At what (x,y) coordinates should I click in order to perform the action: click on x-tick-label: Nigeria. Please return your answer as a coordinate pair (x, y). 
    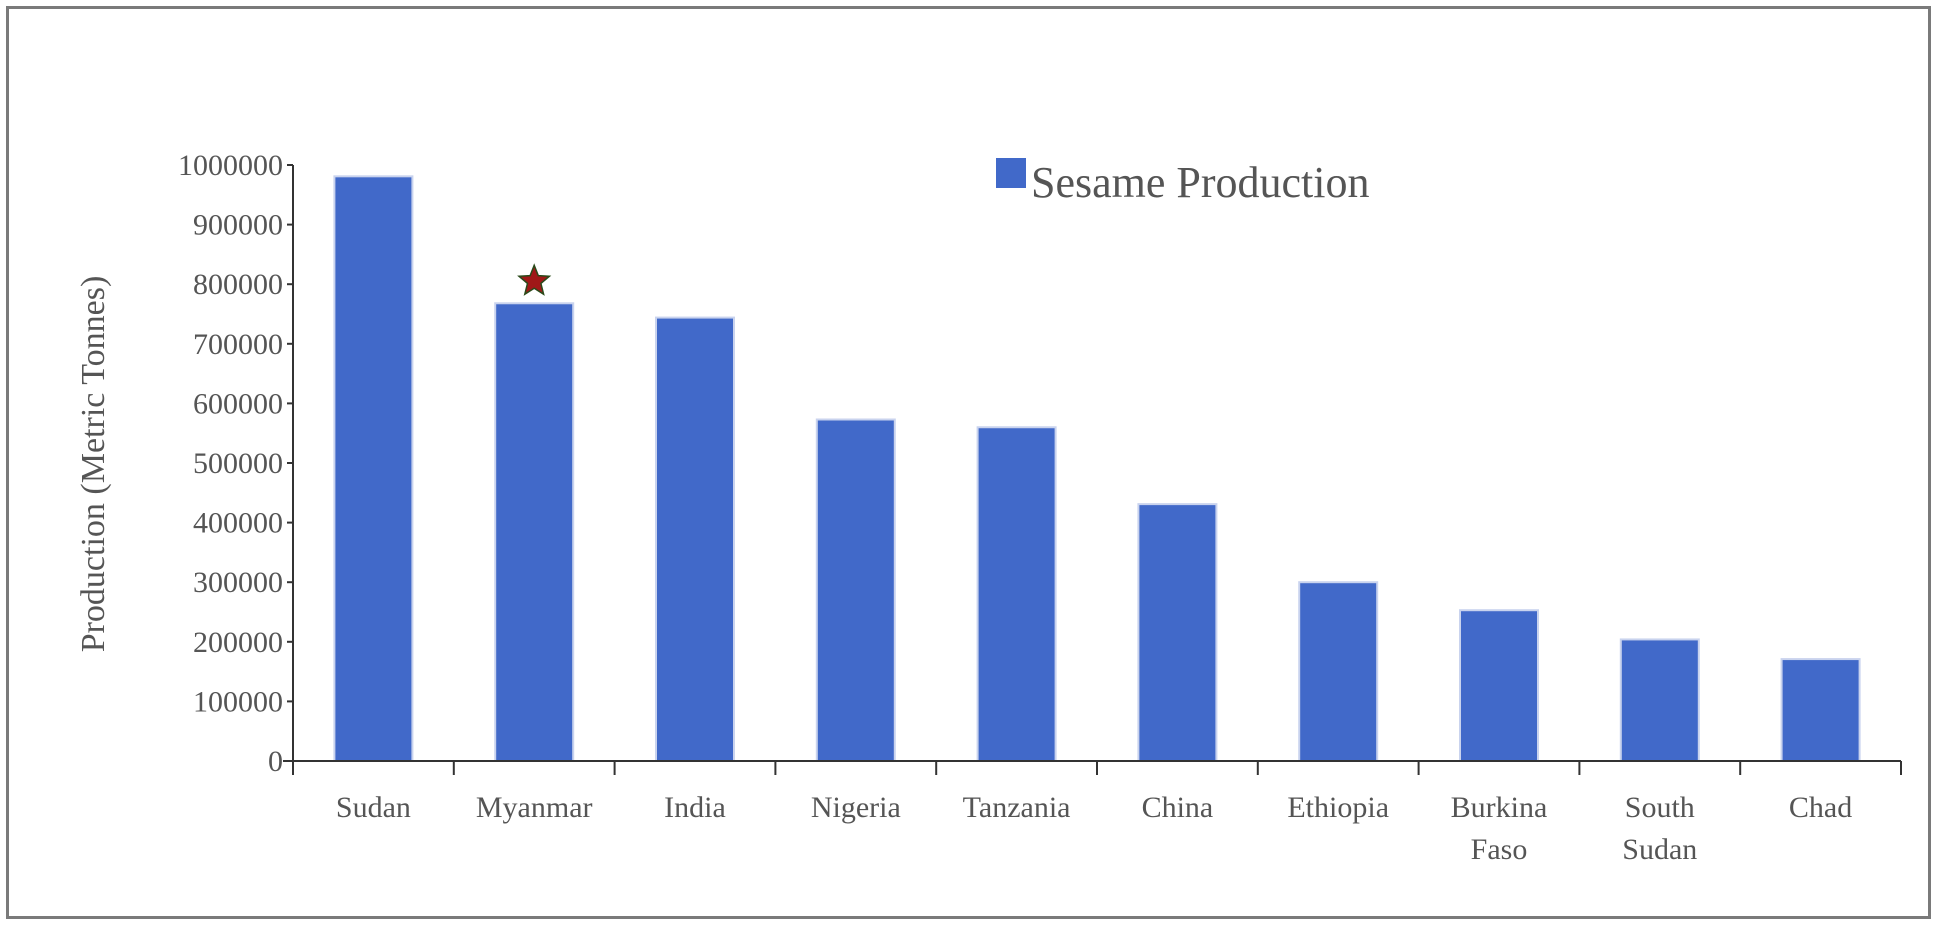
    Looking at the image, I should click on (856, 807).